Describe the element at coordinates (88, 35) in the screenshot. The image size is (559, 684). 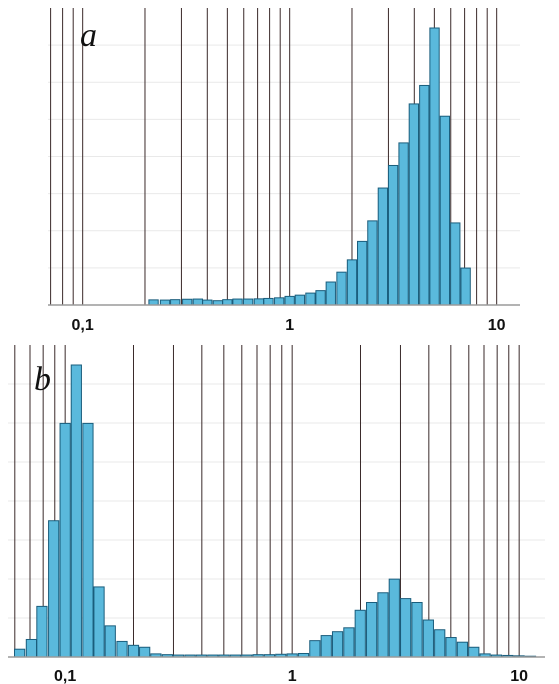
I see `panel-label: a` at that location.